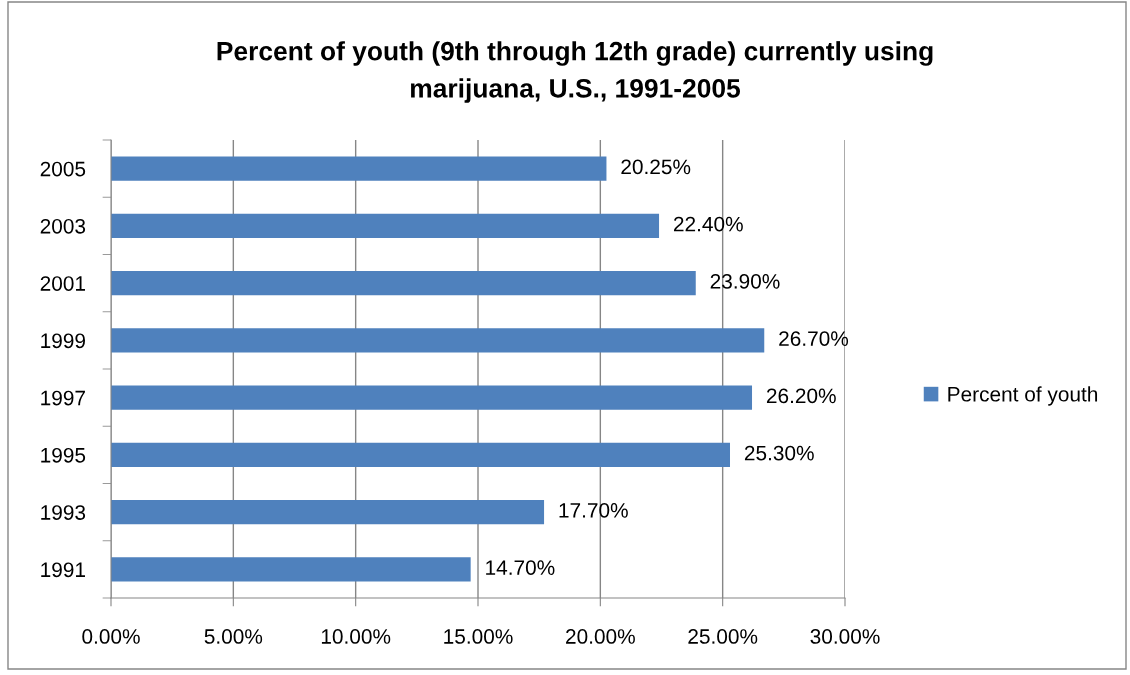  What do you see at coordinates (63, 341) in the screenshot?
I see `y-tick-label: 1999` at bounding box center [63, 341].